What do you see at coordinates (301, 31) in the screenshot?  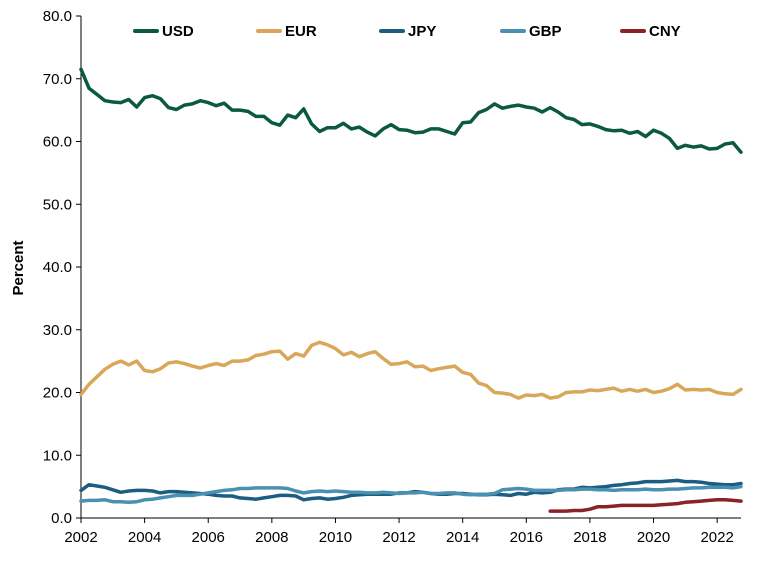 I see `legend-label-eur: EUR` at bounding box center [301, 31].